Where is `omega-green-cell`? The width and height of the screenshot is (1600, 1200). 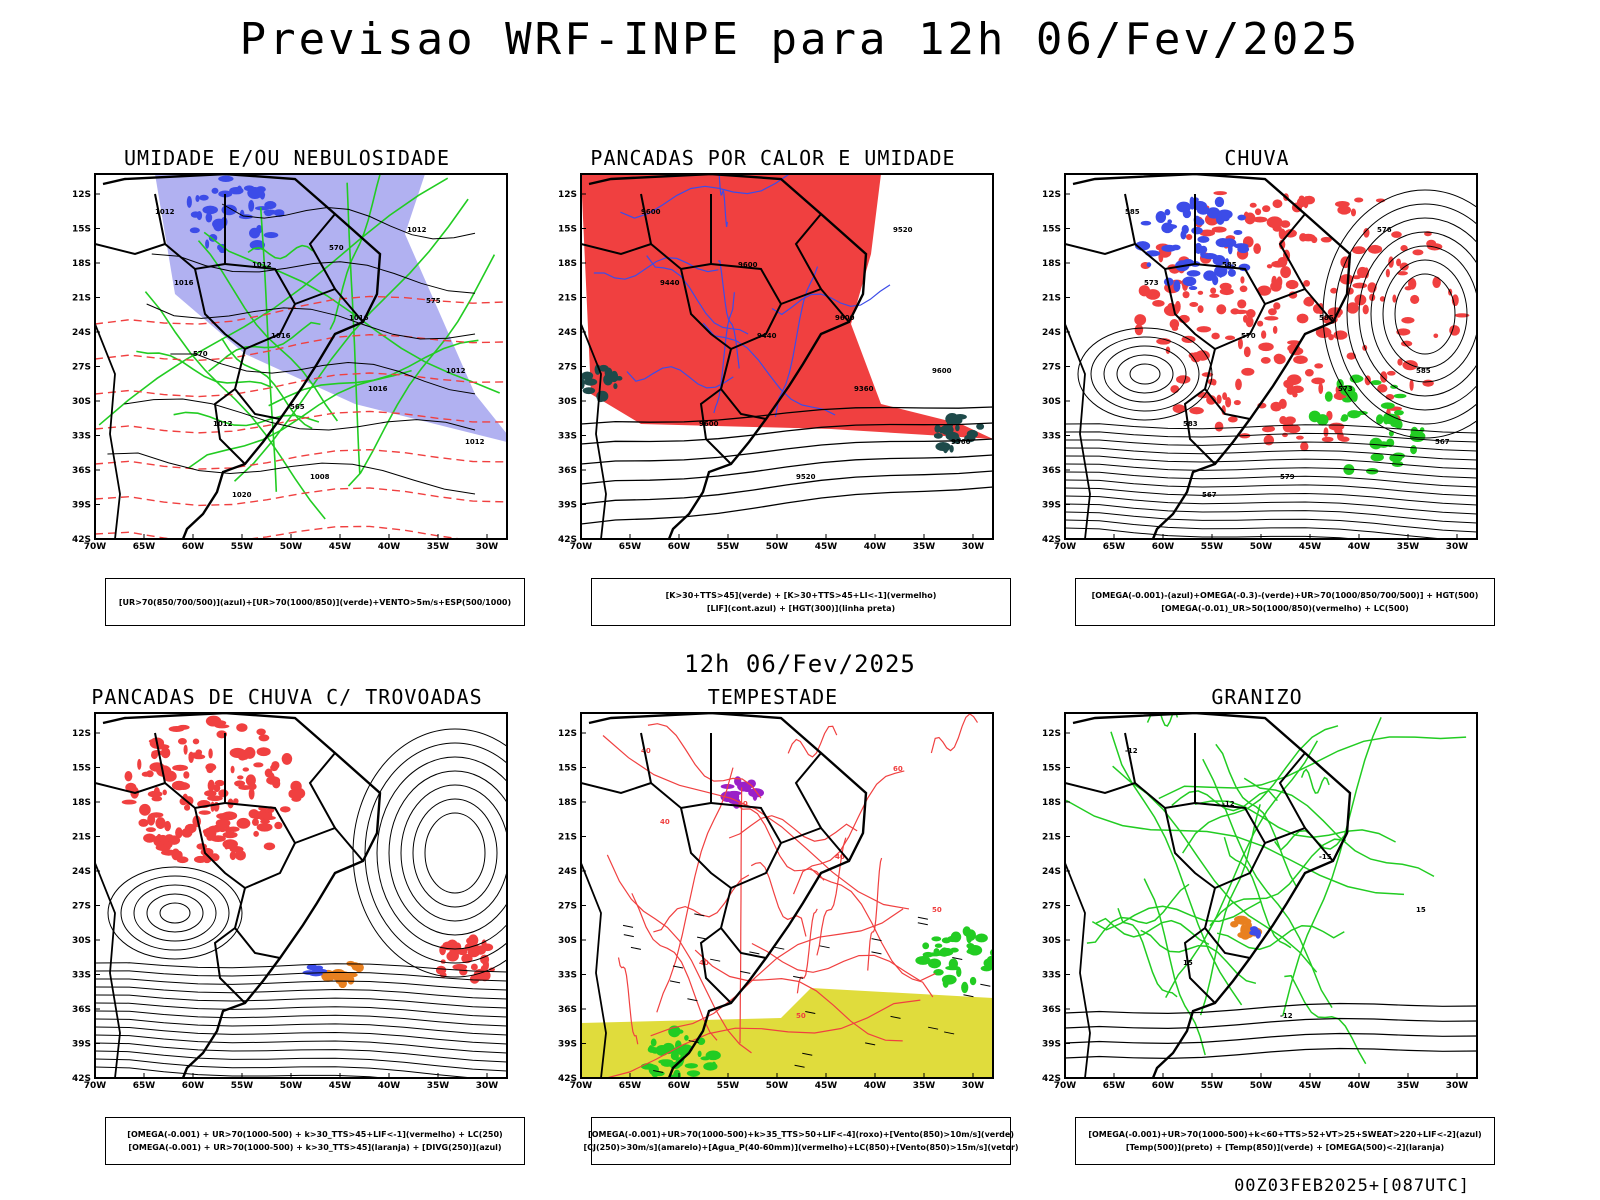
omega-green-cell is located at coordinates (1314, 416).